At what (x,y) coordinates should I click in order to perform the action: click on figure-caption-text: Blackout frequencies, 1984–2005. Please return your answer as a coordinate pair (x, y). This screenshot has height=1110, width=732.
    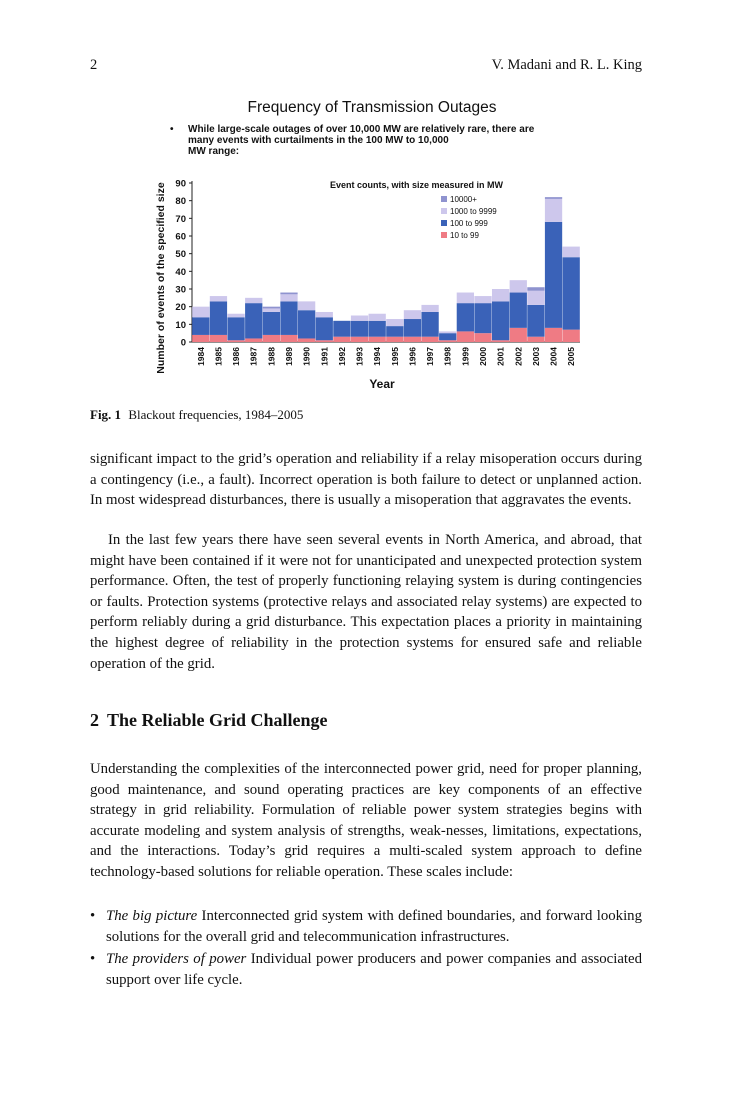
    Looking at the image, I should click on (216, 414).